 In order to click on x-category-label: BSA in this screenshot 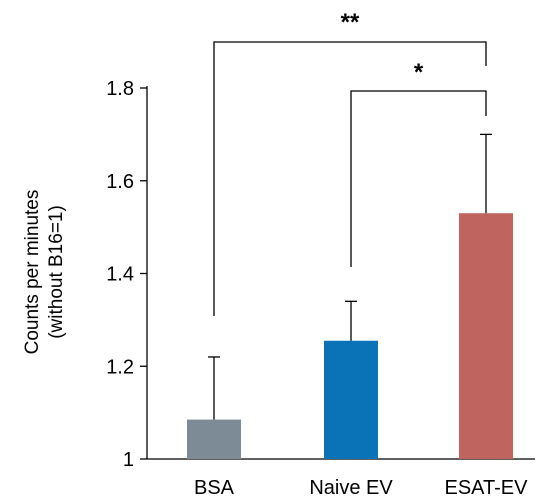, I will do `click(214, 488)`.